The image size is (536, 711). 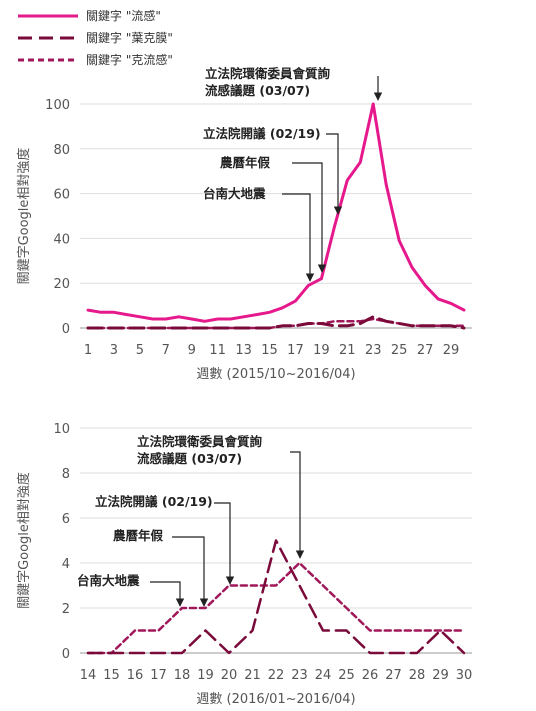 What do you see at coordinates (123, 15) in the screenshot?
I see `legend-label-0: 關鍵字 "流感"` at bounding box center [123, 15].